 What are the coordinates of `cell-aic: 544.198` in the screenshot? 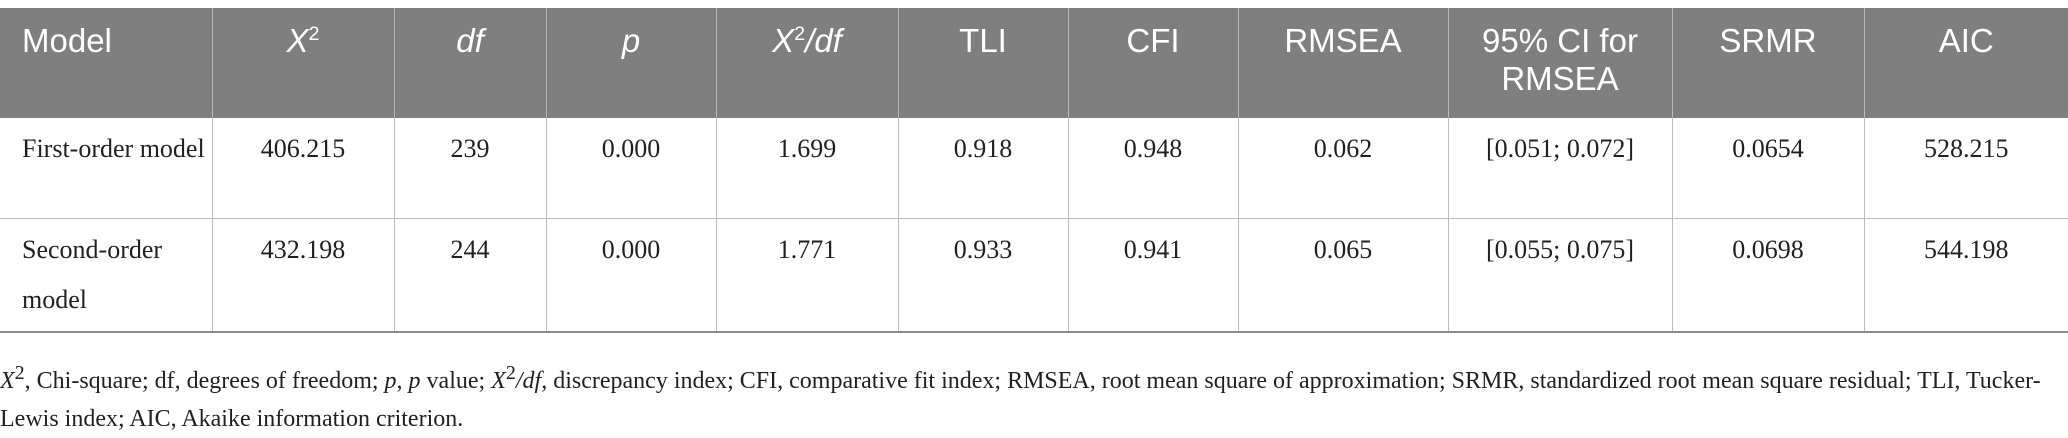 It's located at (1965, 275).